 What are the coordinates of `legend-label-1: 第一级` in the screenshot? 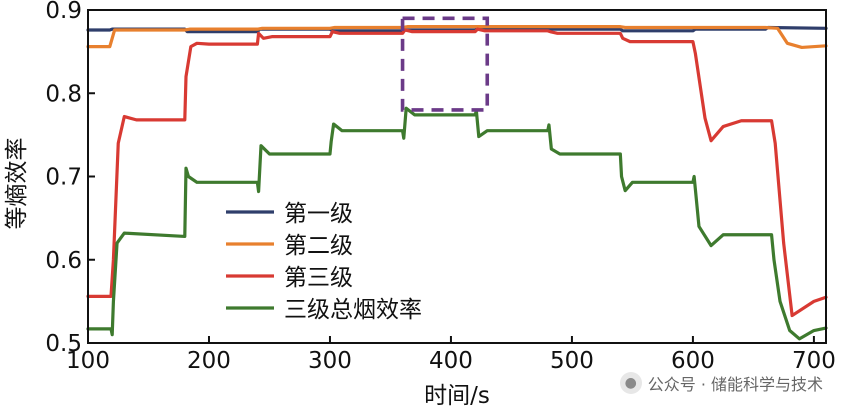 It's located at (318, 214).